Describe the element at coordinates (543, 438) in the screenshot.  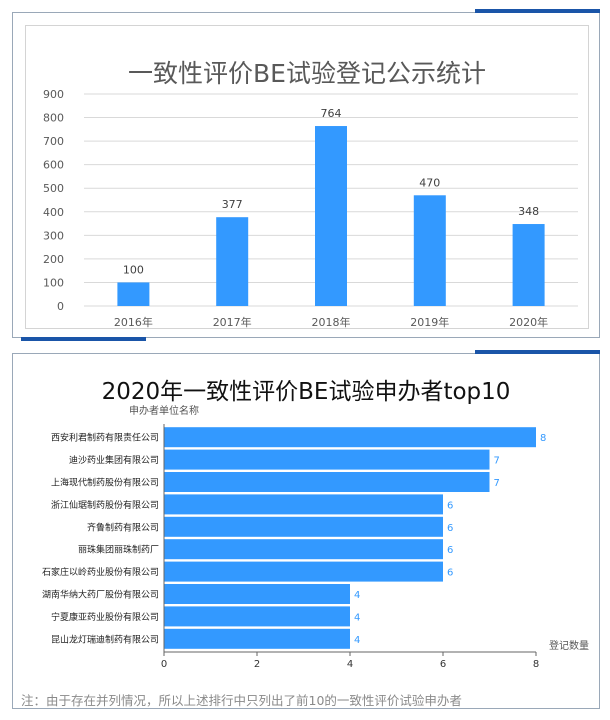
I see `data-label: 8` at that location.